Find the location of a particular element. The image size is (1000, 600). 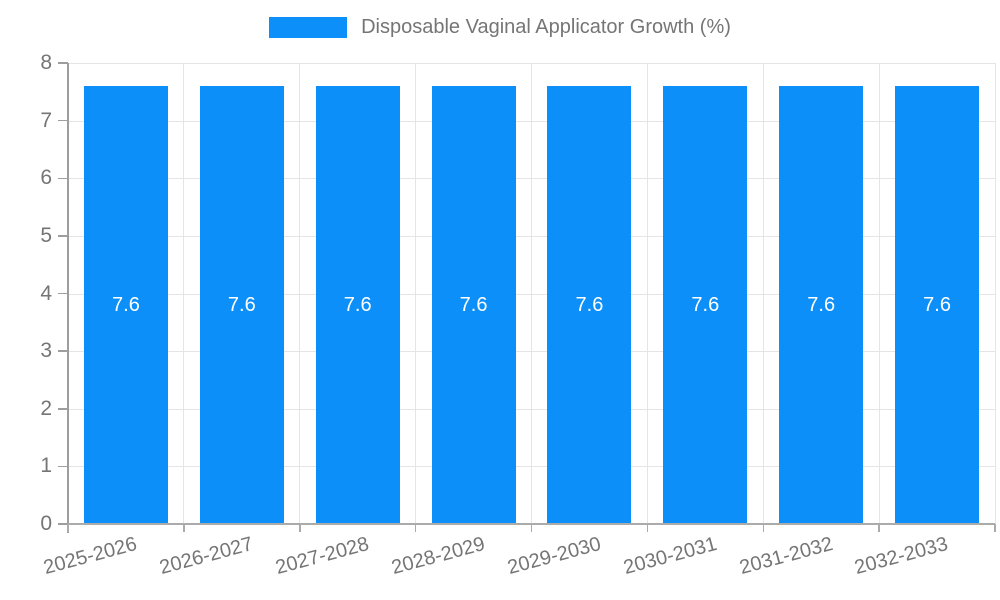

y-tick-label: 6 is located at coordinates (46, 178).